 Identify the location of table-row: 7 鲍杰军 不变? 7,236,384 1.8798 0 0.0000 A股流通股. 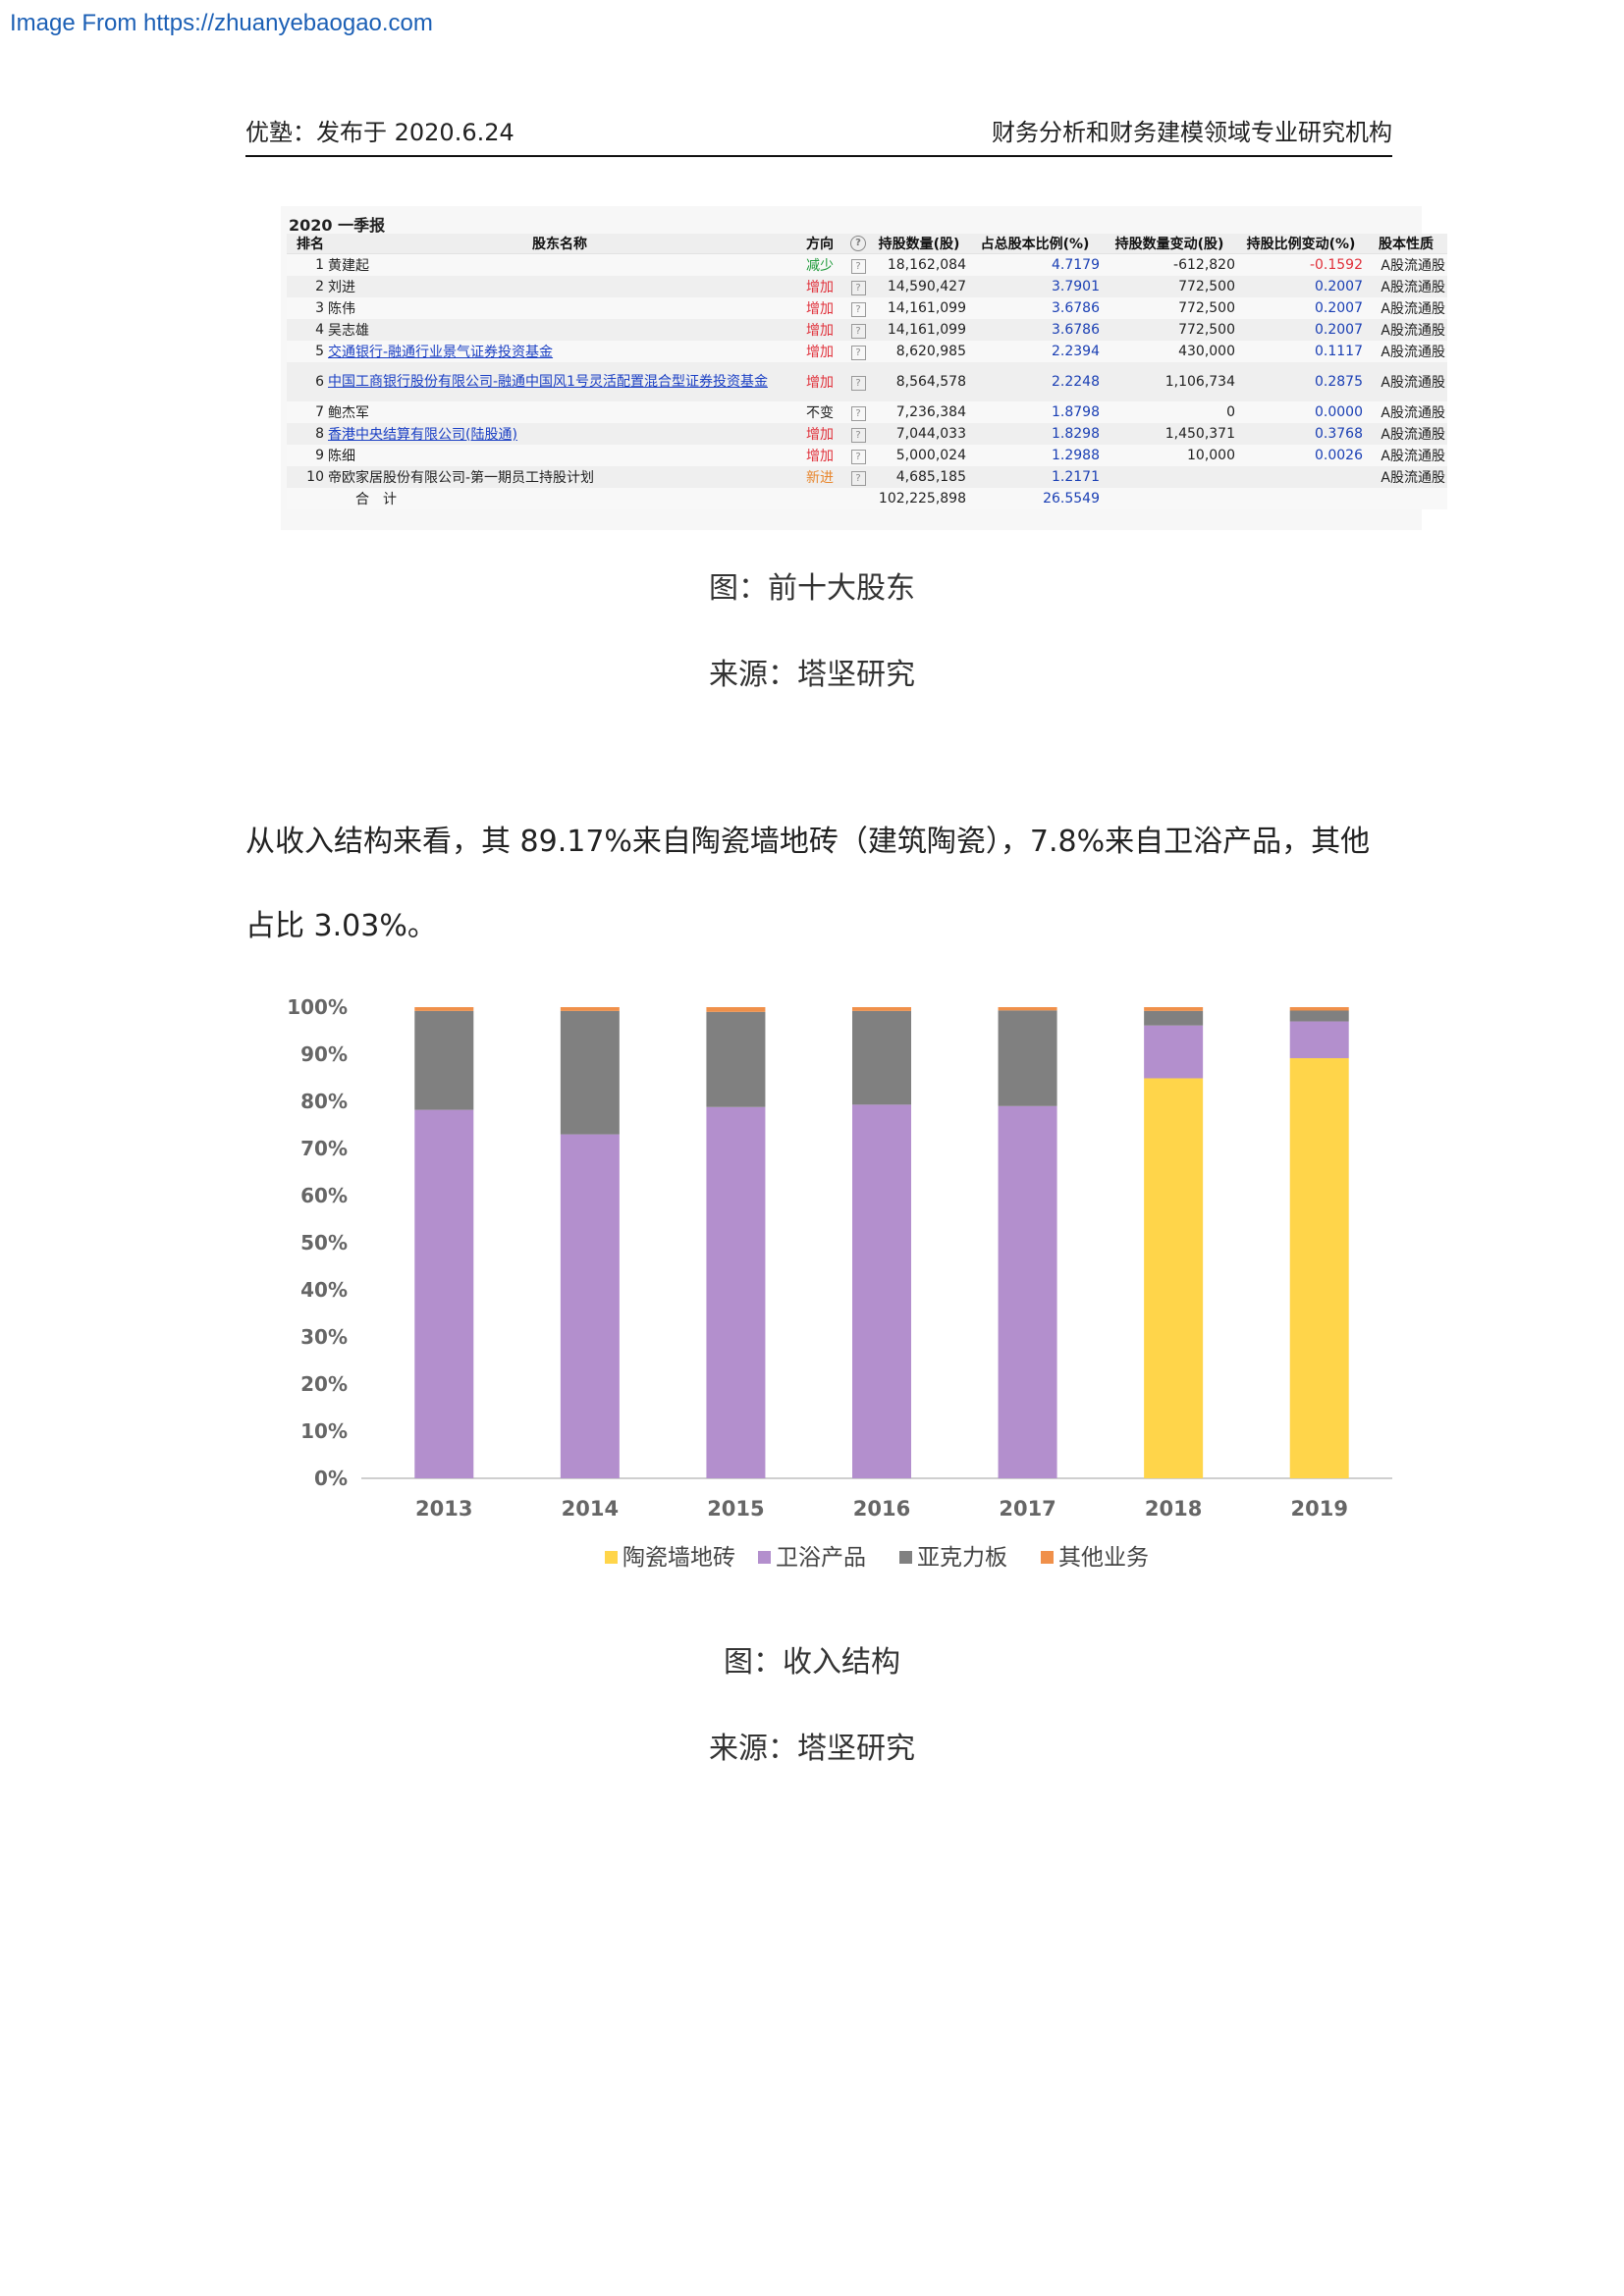
(867, 412).